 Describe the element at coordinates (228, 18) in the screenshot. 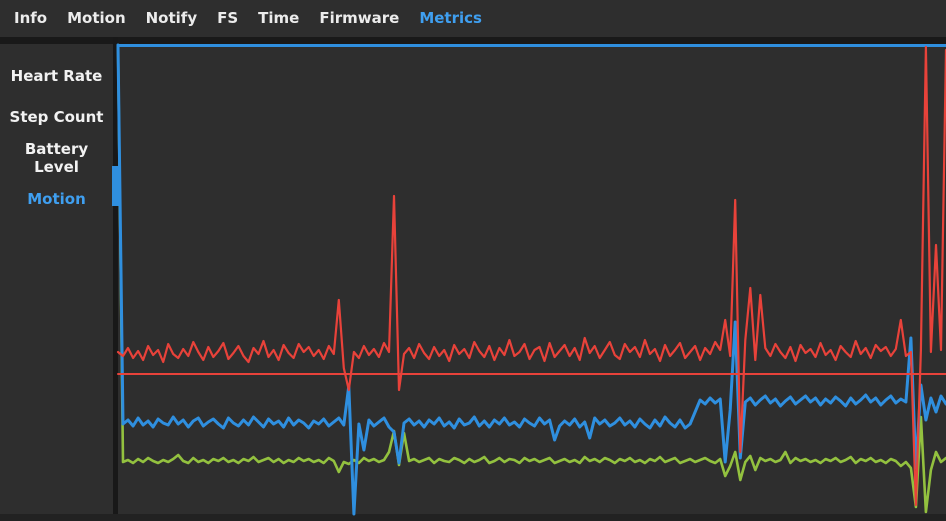

I see `tab-fs: FS` at that location.